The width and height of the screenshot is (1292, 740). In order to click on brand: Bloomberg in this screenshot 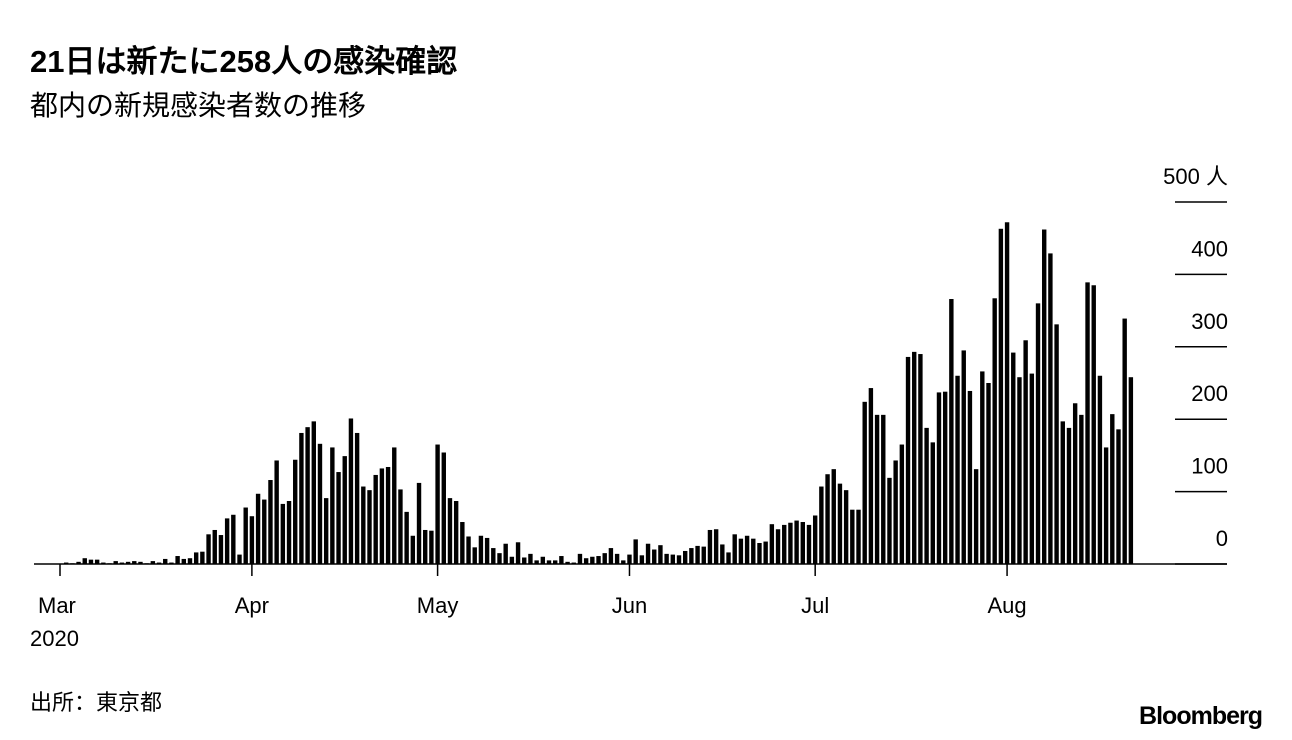, I will do `click(1200, 716)`.